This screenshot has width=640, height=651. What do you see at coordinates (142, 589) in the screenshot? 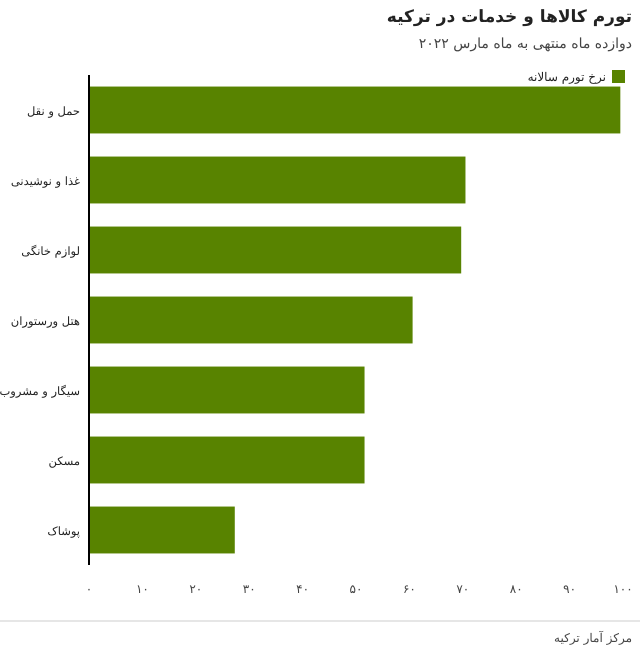
I see `x-tick-label: ۱۰` at bounding box center [142, 589].